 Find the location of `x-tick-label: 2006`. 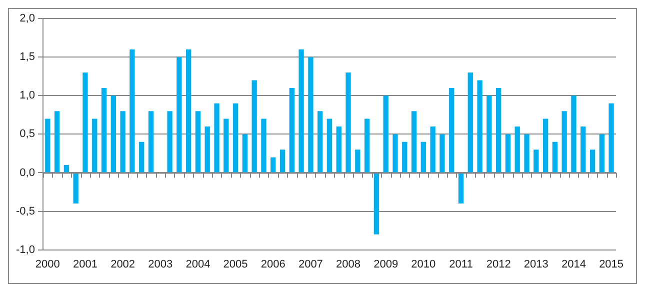

x-tick-label: 2006 is located at coordinates (273, 264).